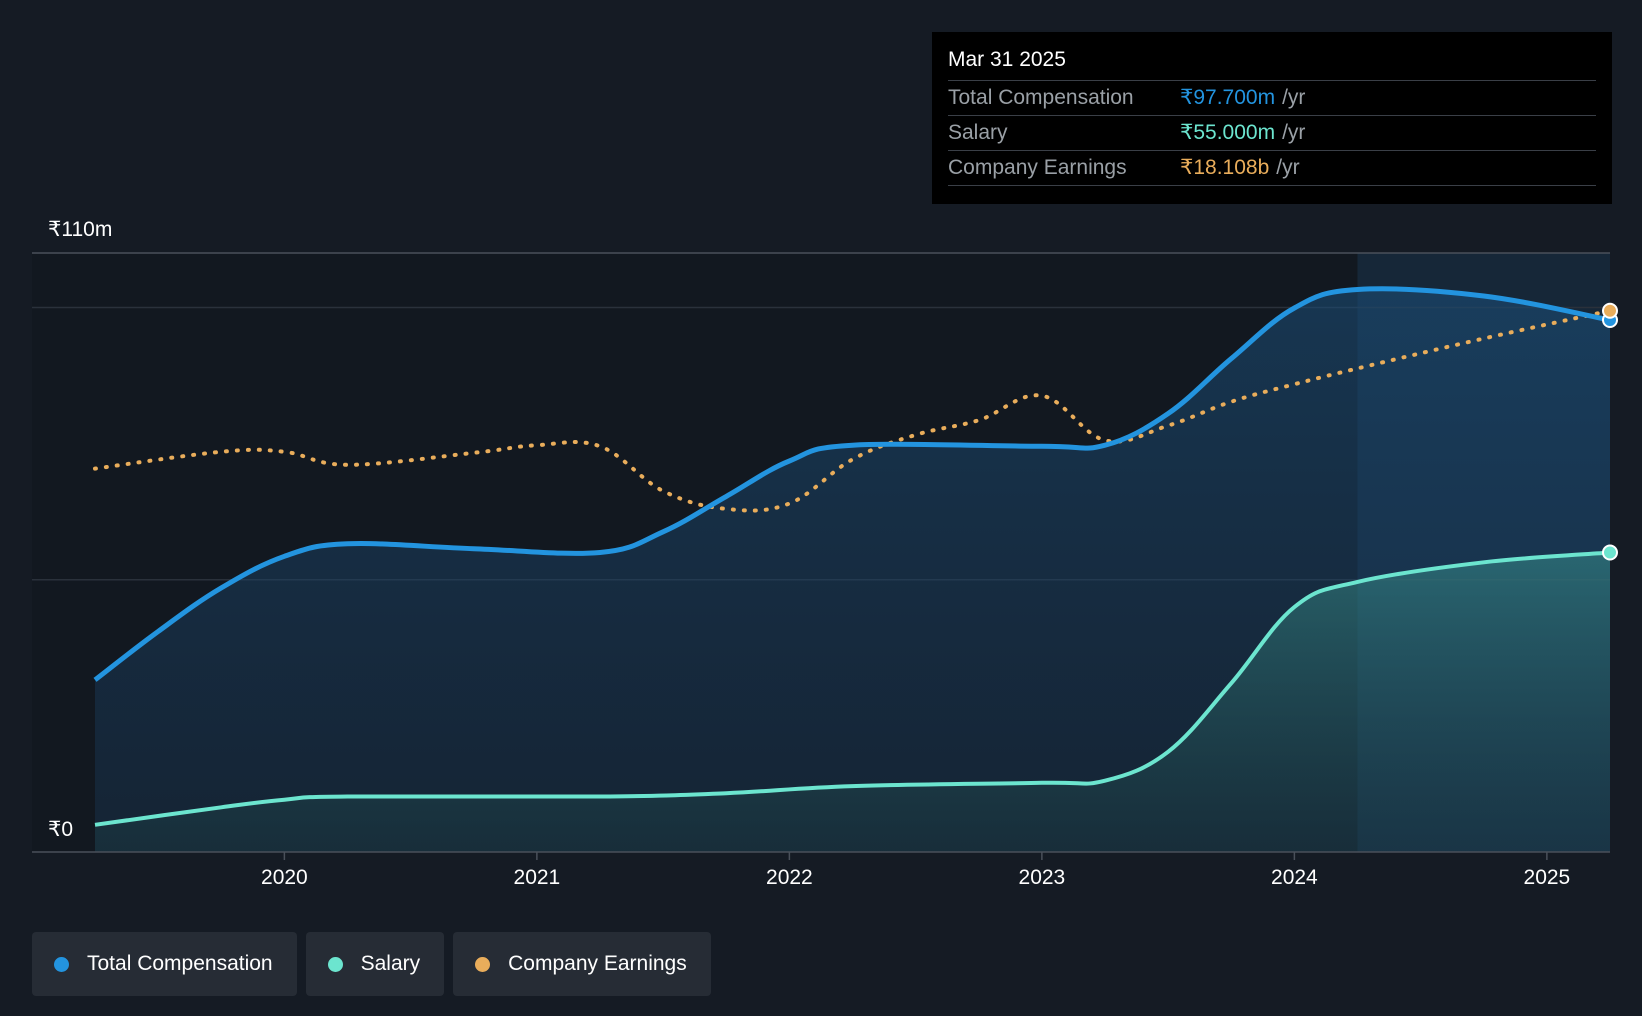  I want to click on tooltip-value: ₹97.700m, so click(1228, 97).